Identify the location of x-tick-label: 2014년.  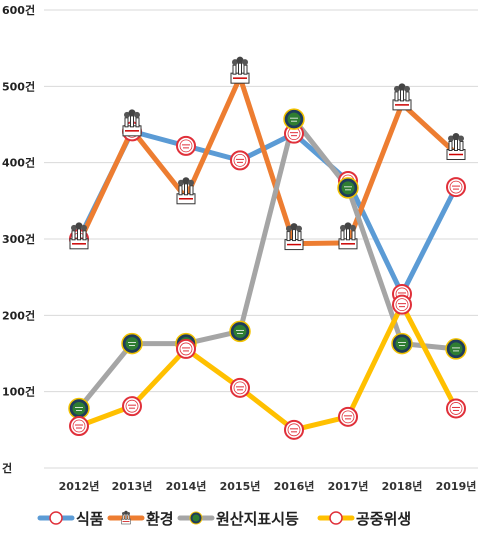
(186, 486).